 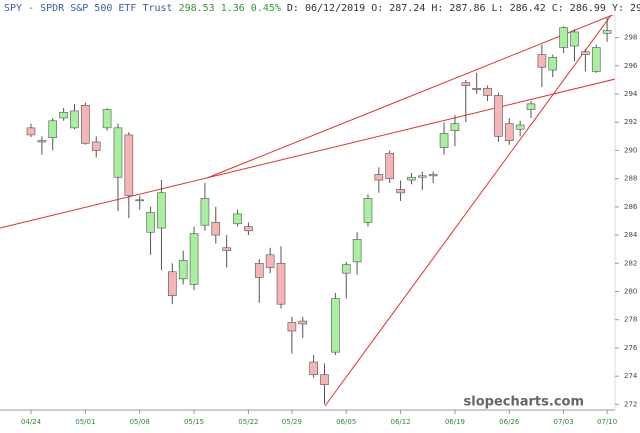 I want to click on y-tick-label: 278, so click(x=630, y=320).